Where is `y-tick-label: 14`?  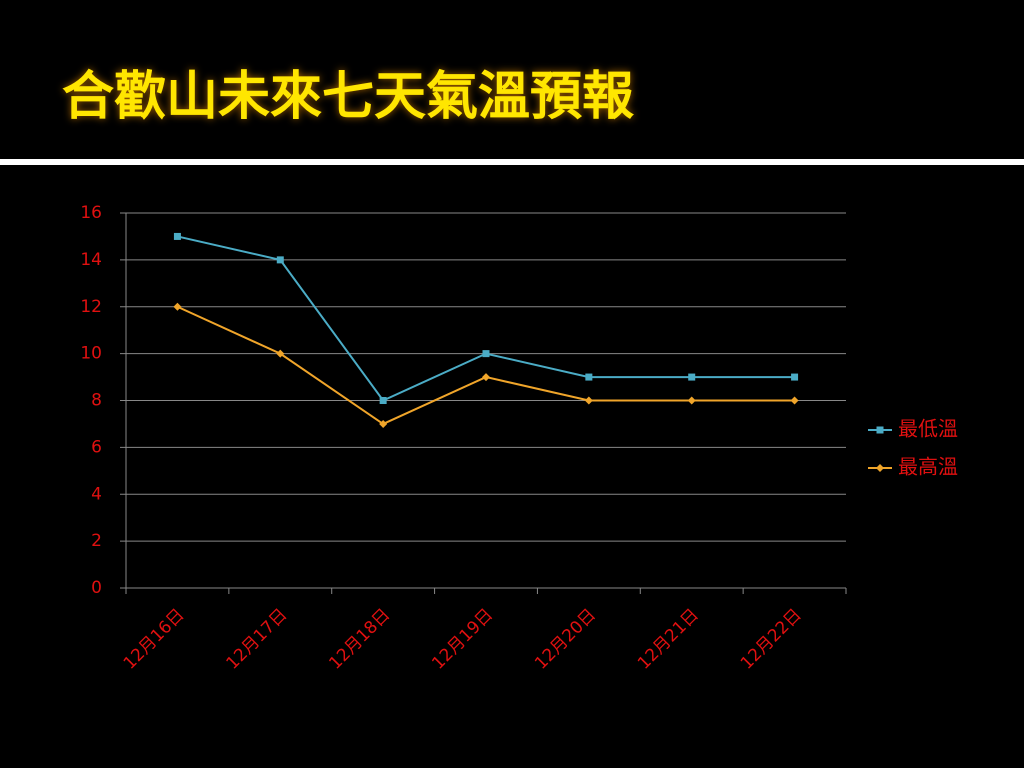
y-tick-label: 14 is located at coordinates (91, 260).